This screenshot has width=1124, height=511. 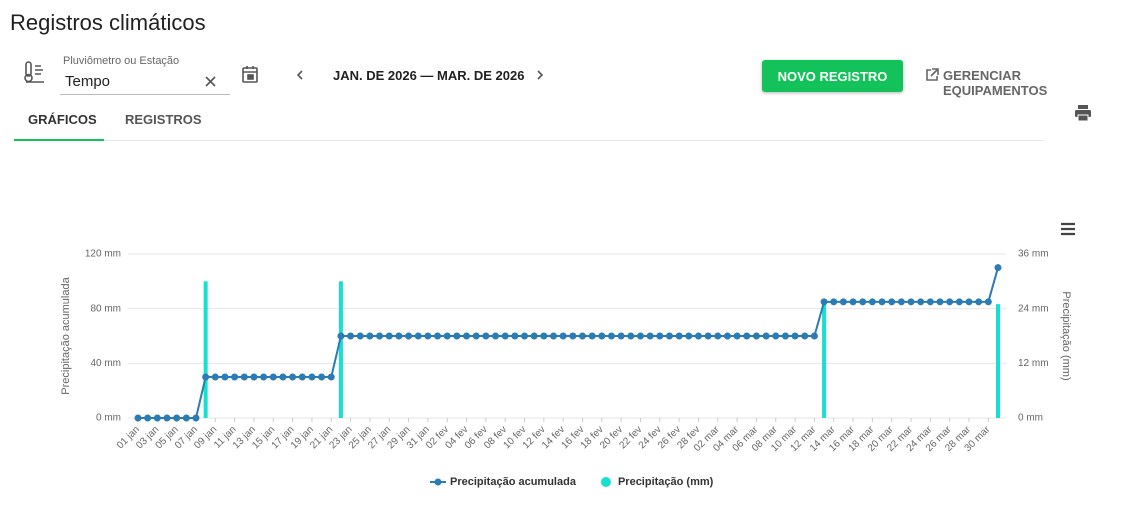 What do you see at coordinates (62, 119) in the screenshot?
I see `tab: GRÁFICOS` at bounding box center [62, 119].